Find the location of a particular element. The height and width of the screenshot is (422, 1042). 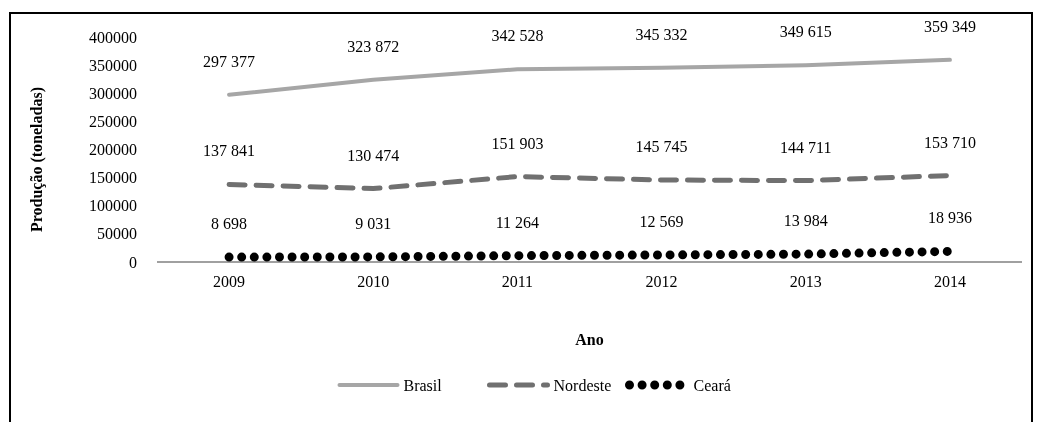

data-label: 323 872 is located at coordinates (373, 46).